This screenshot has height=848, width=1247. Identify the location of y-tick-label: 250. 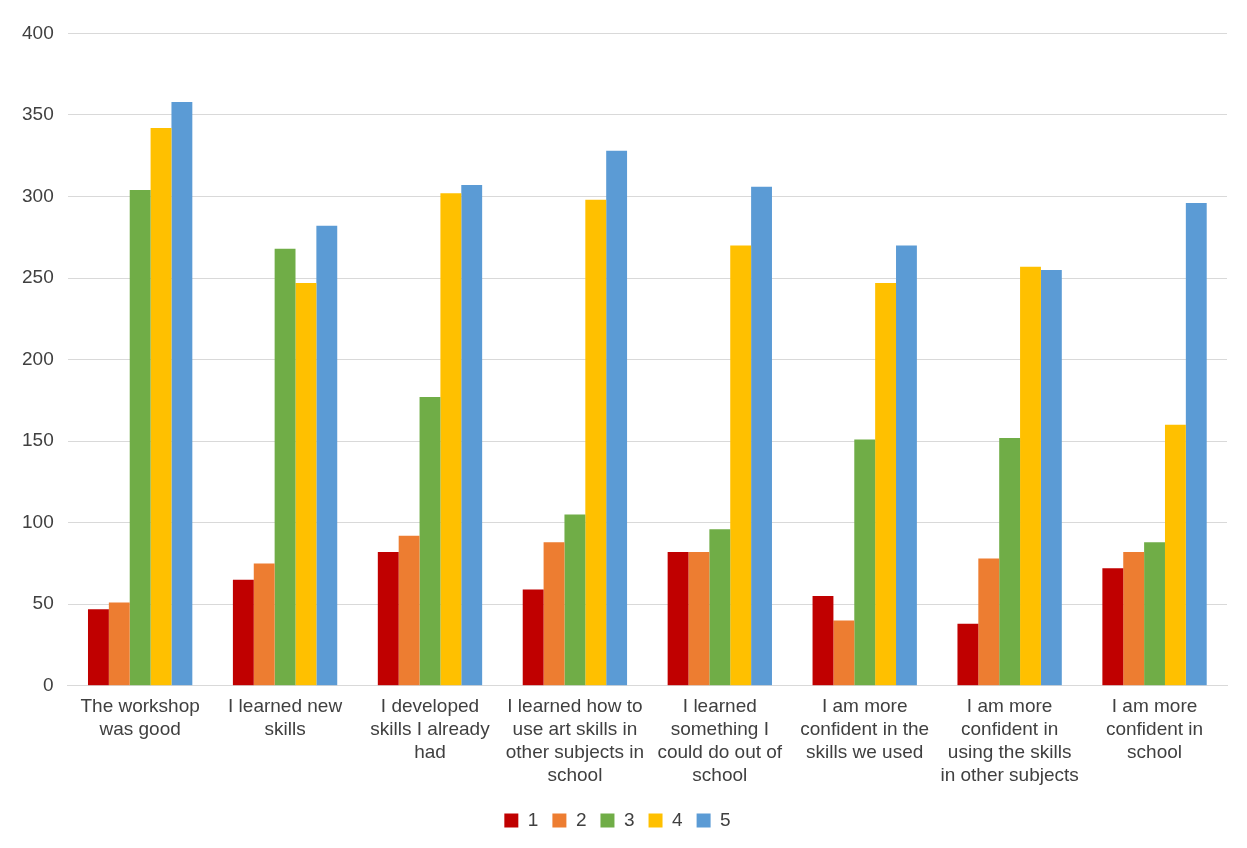
(38, 277).